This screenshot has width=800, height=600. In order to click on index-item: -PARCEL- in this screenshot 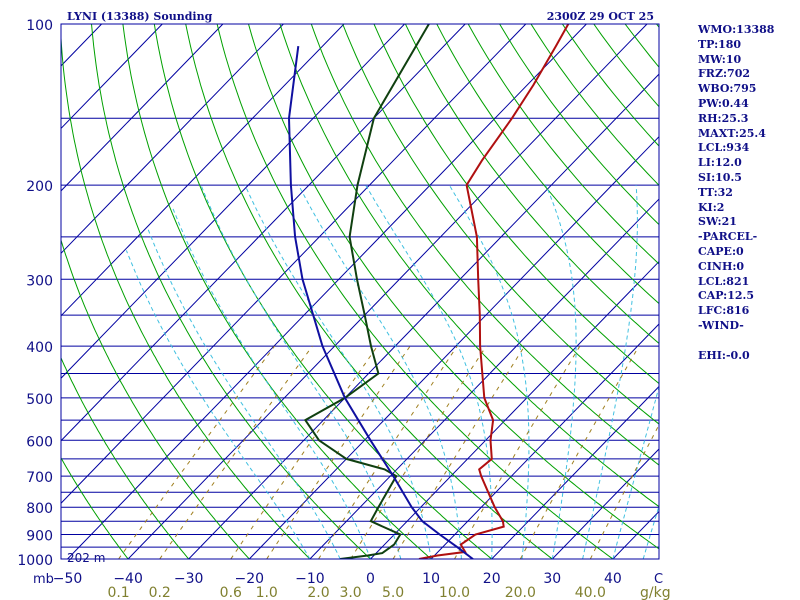, I will do `click(728, 237)`.